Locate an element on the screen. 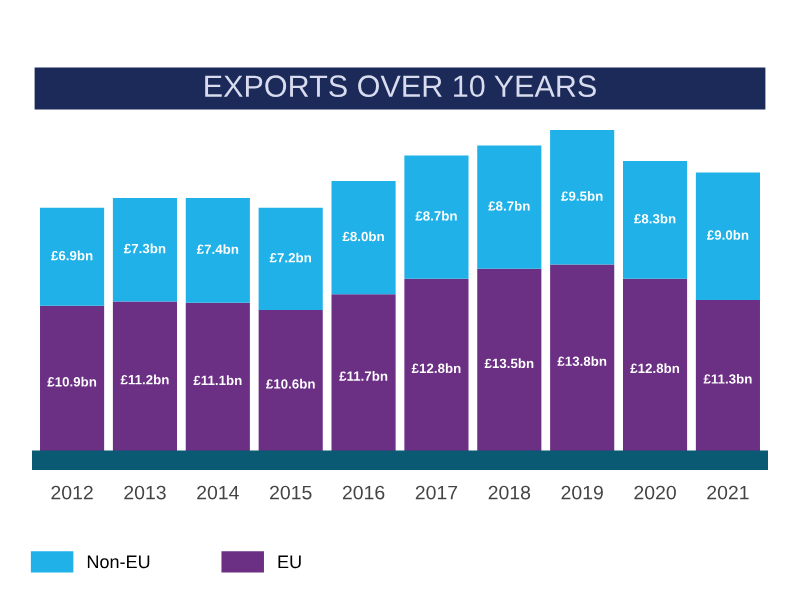 This screenshot has width=800, height=600. x-tick-label: 2021 is located at coordinates (728, 492).